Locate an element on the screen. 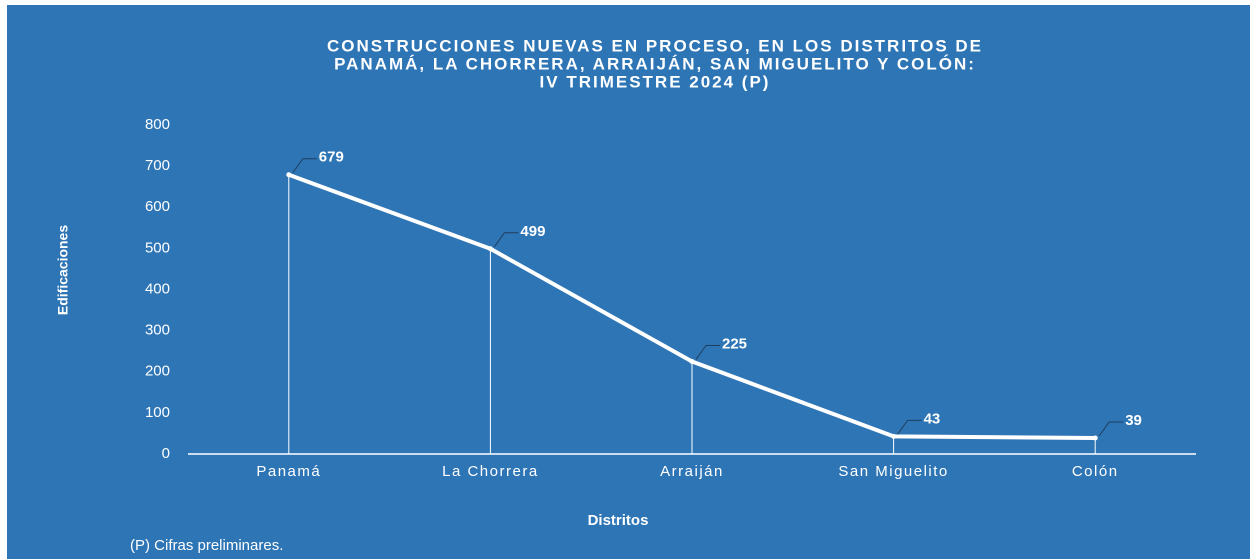 The image size is (1255, 559). x-tick-label: La Chorrera is located at coordinates (490, 471).